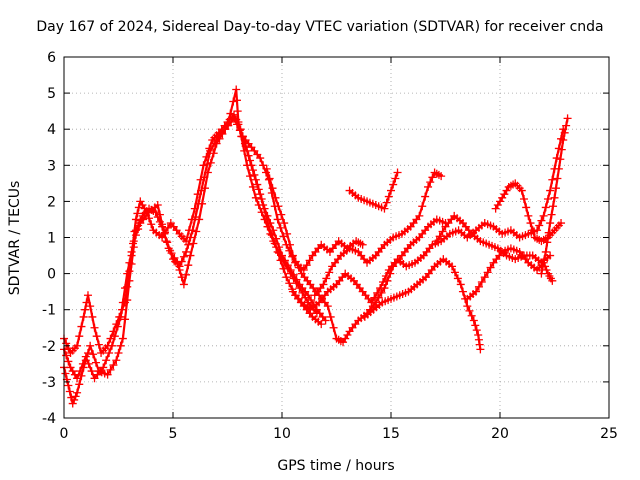  What do you see at coordinates (49, 347) in the screenshot?
I see `y-tick-label: -2` at bounding box center [49, 347].